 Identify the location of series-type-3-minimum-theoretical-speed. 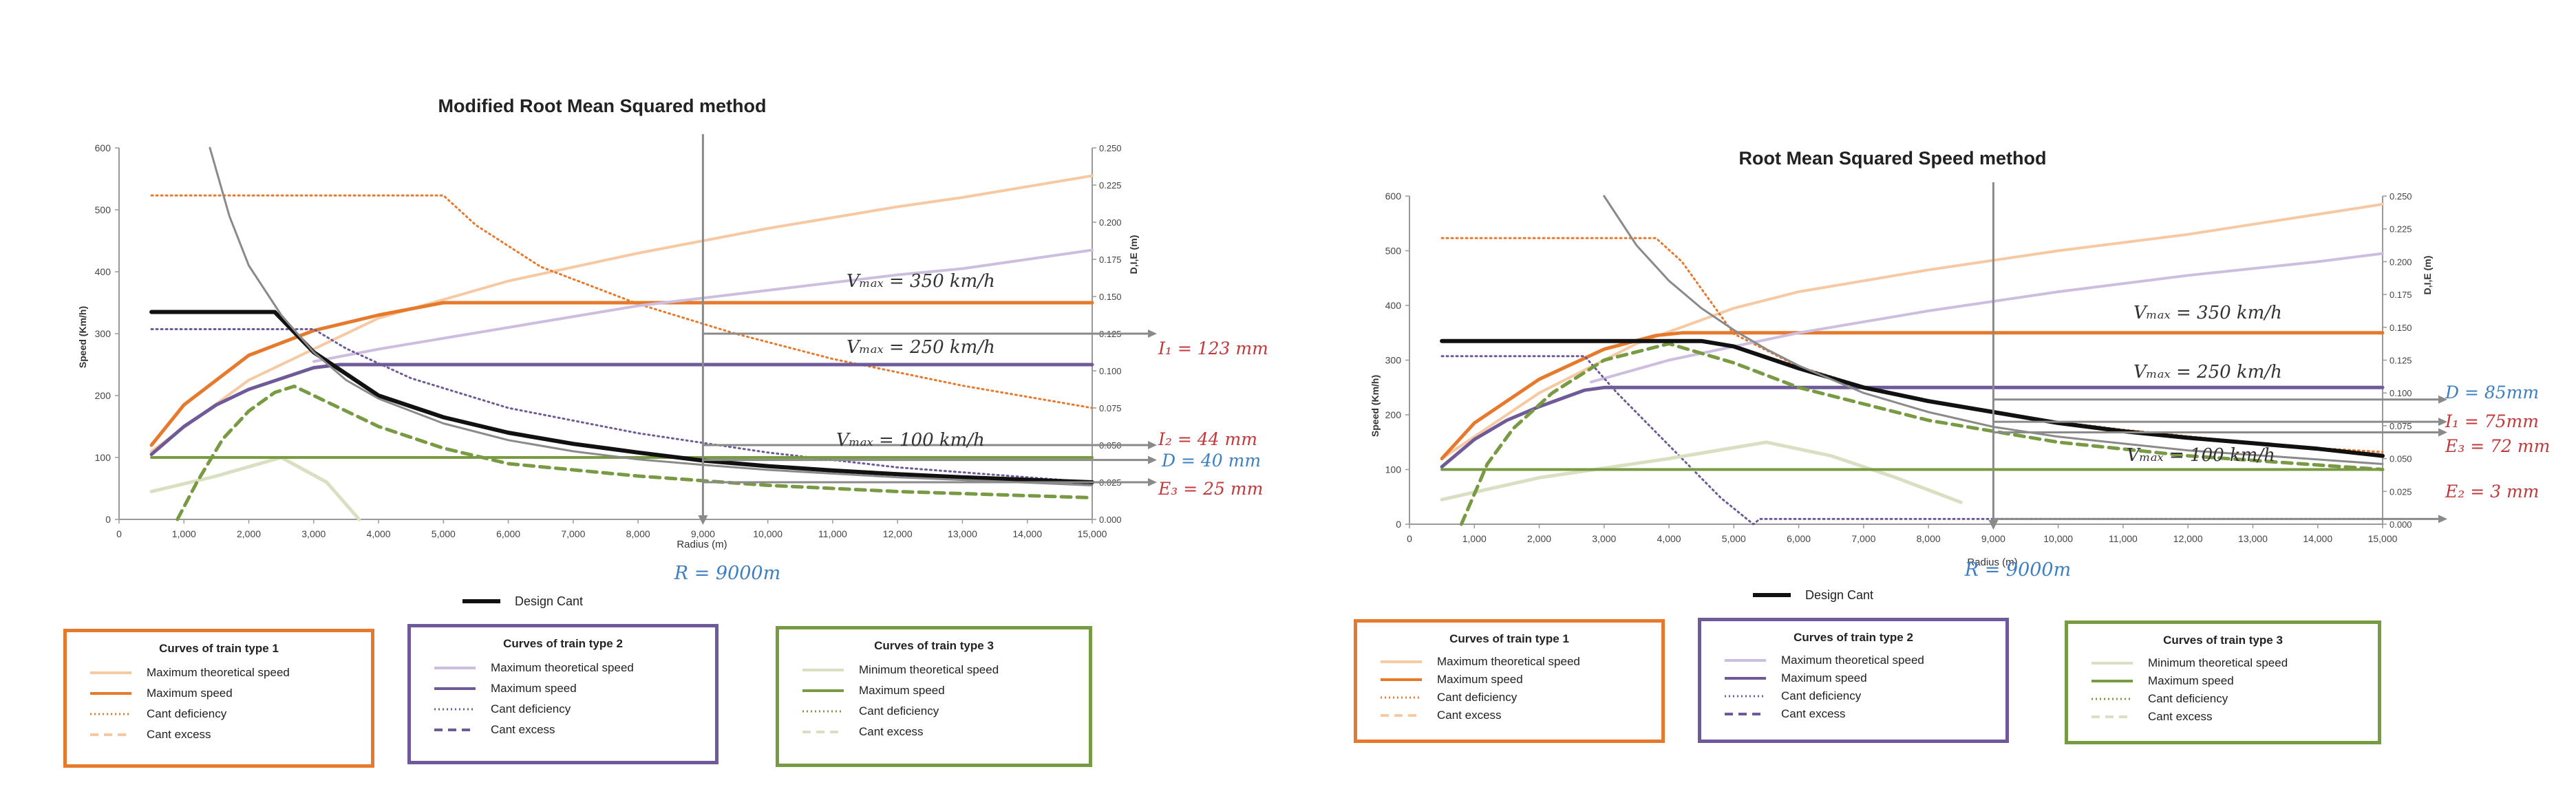
(1701, 472).